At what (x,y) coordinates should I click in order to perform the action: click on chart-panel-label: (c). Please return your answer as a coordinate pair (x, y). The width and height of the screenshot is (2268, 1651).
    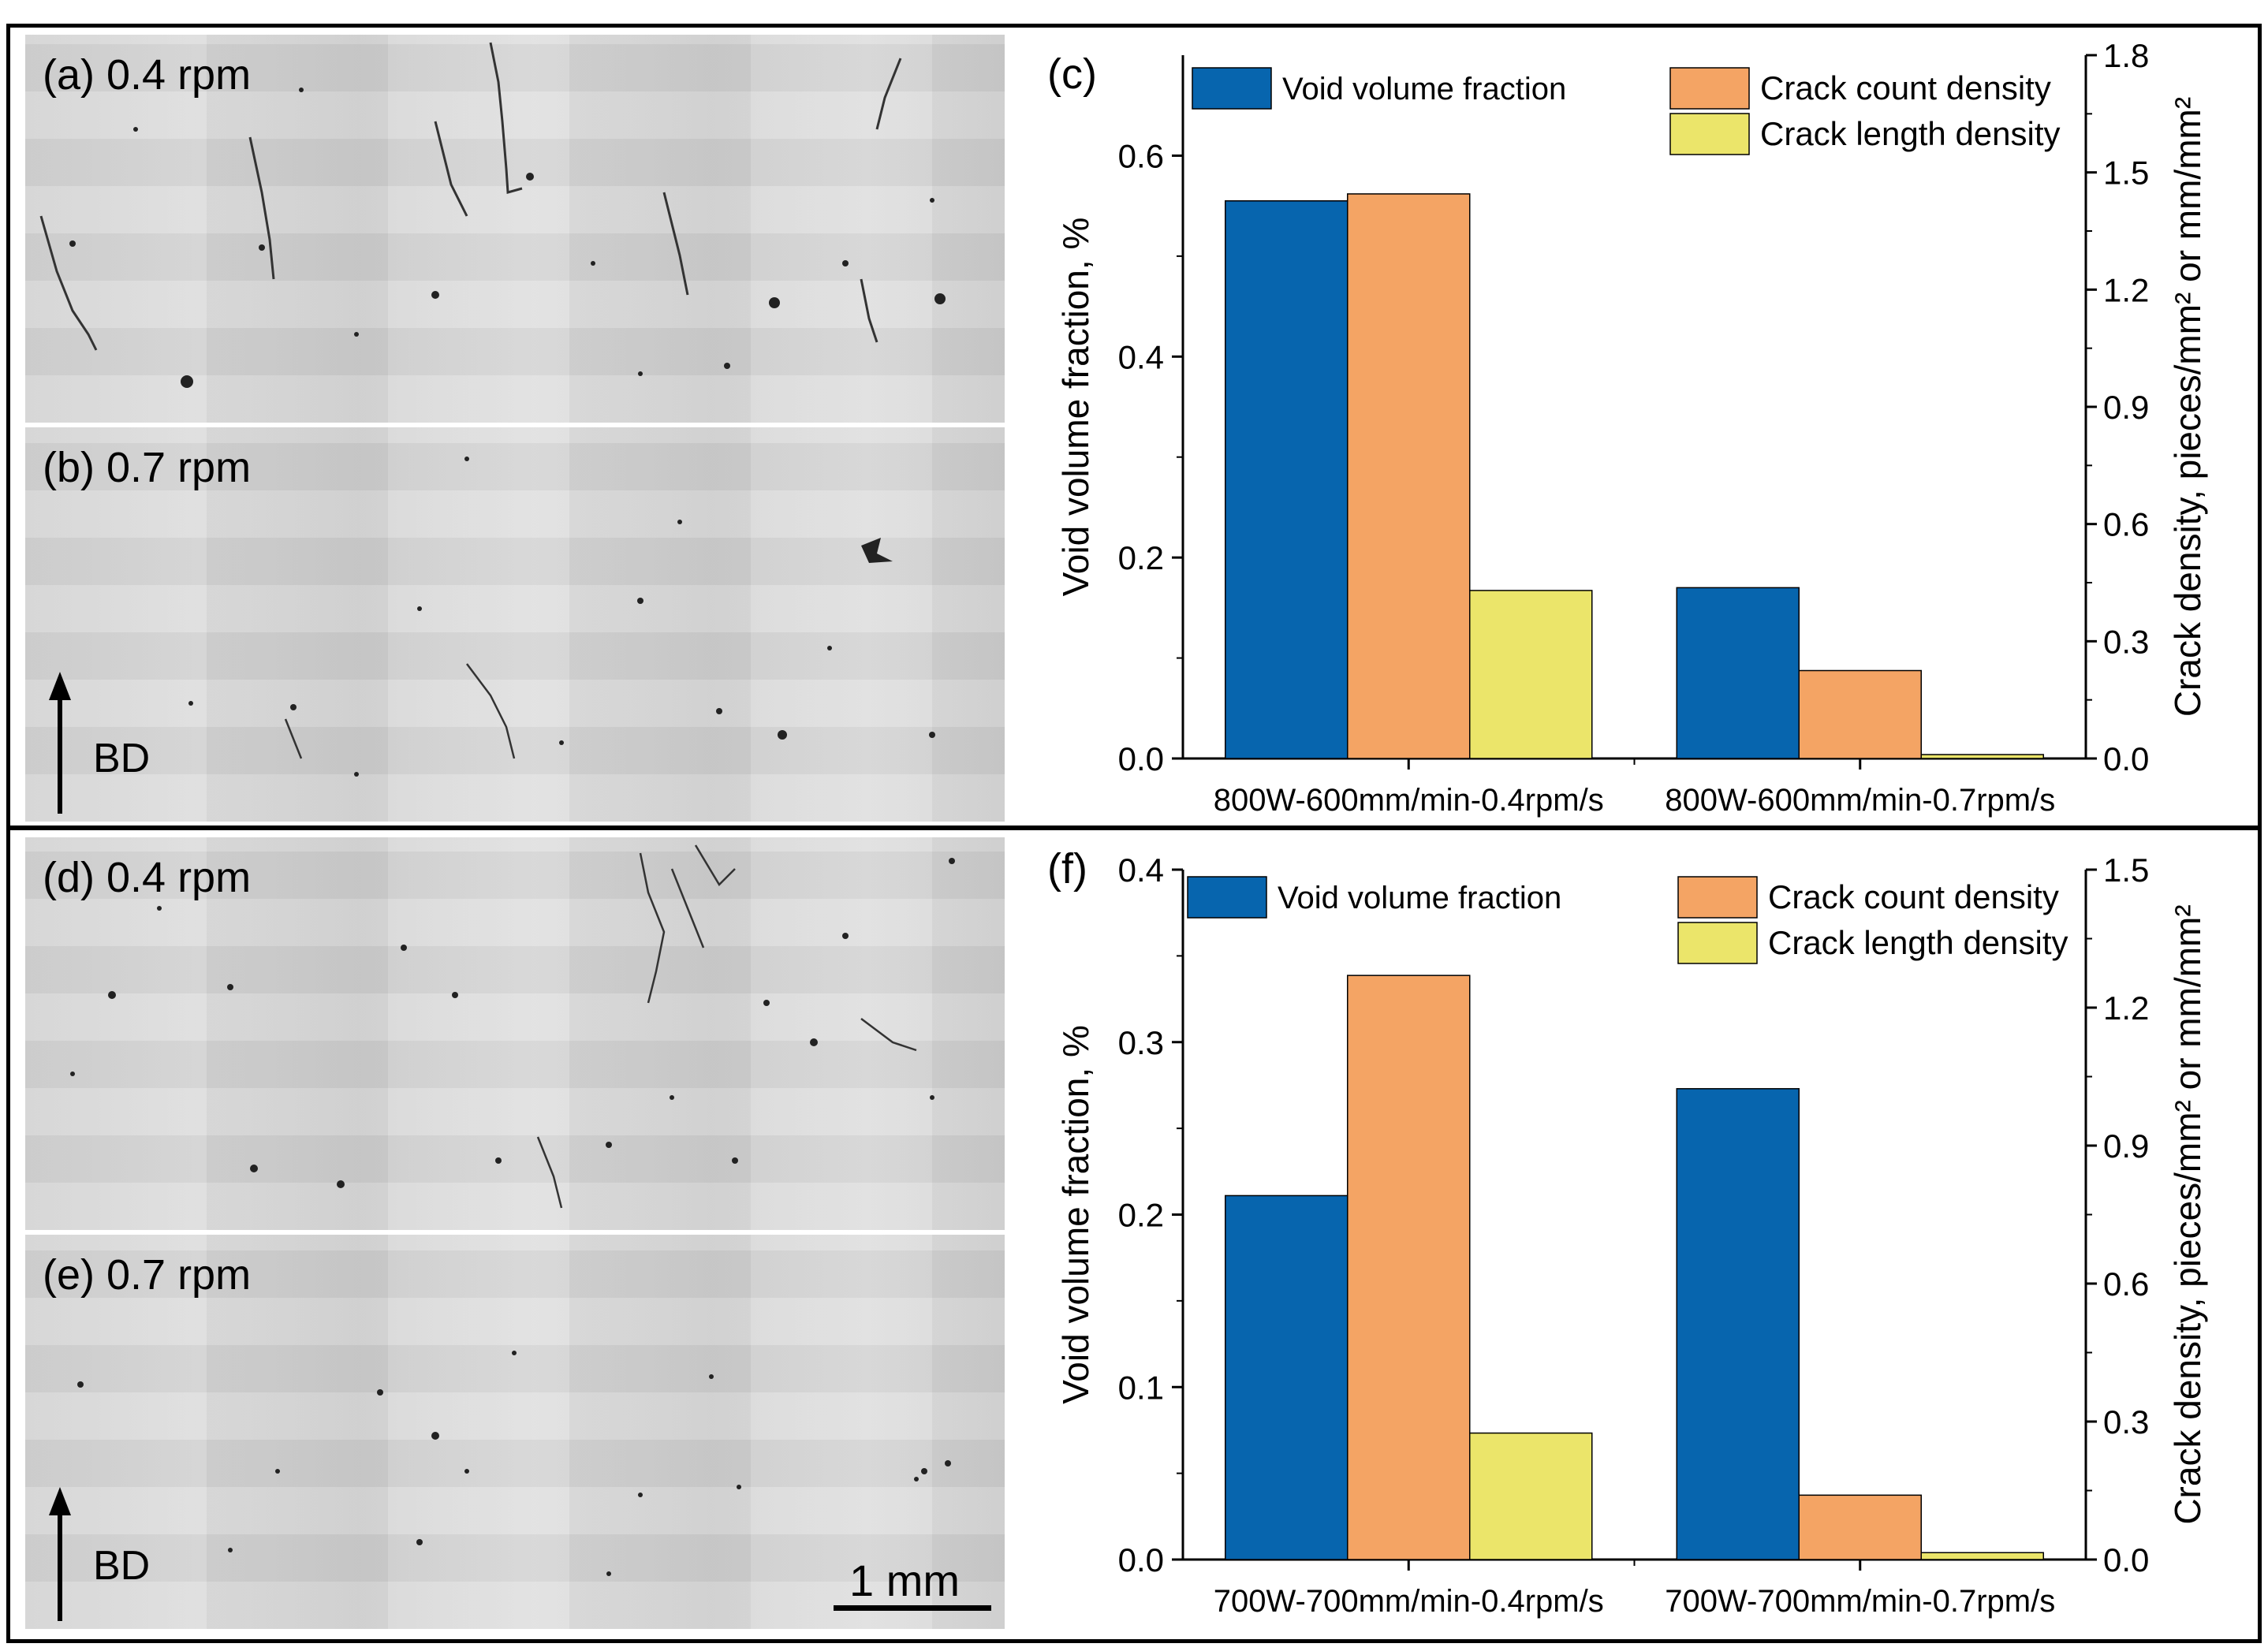
    Looking at the image, I should click on (1072, 74).